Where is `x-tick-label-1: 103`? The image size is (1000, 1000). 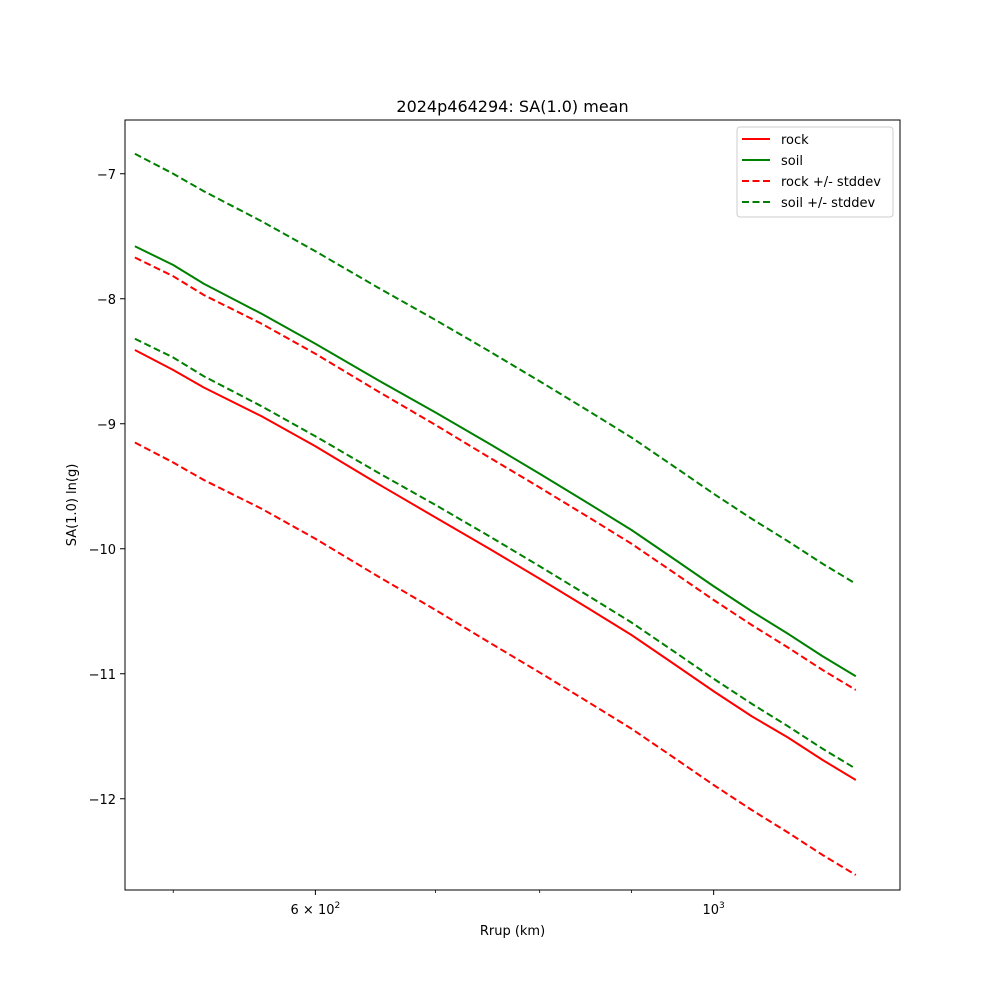 x-tick-label-1: 103 is located at coordinates (714, 909).